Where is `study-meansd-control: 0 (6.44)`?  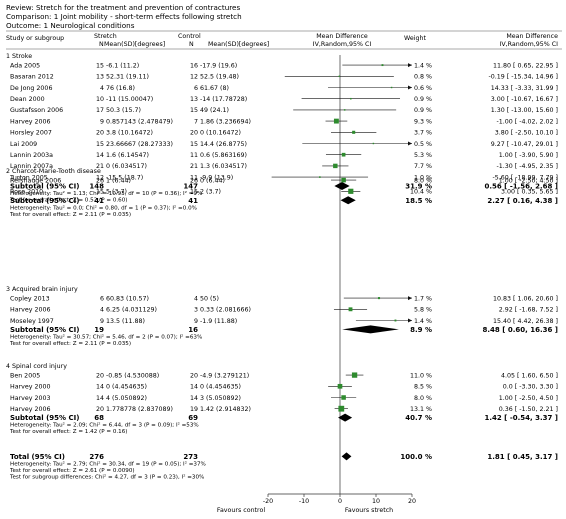 study-meansd-control: 0 (6.44) is located at coordinates (212, 180).